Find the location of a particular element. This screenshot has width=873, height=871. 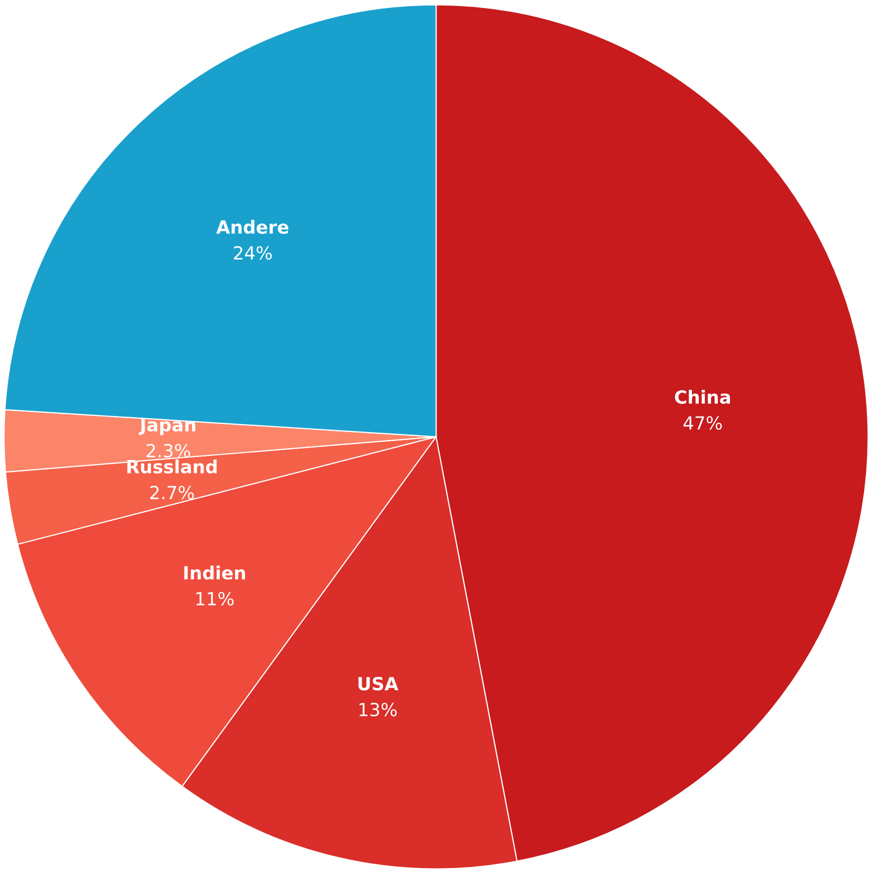

data-label: 11% is located at coordinates (215, 599).